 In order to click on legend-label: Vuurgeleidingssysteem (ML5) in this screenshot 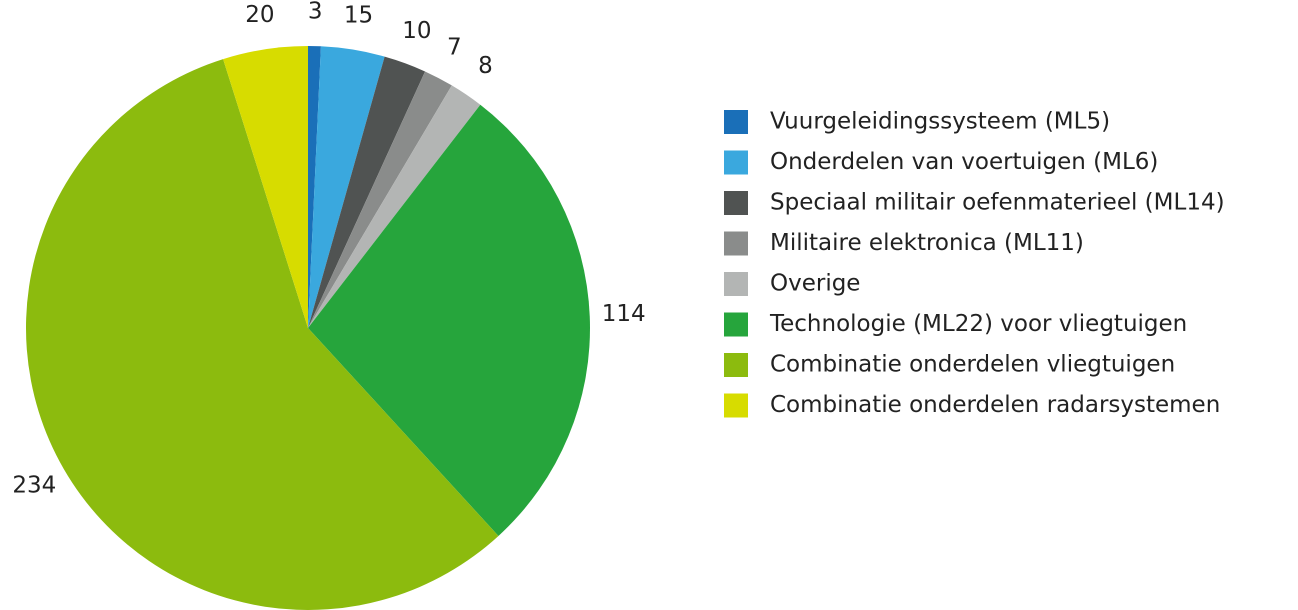, I will do `click(940, 122)`.